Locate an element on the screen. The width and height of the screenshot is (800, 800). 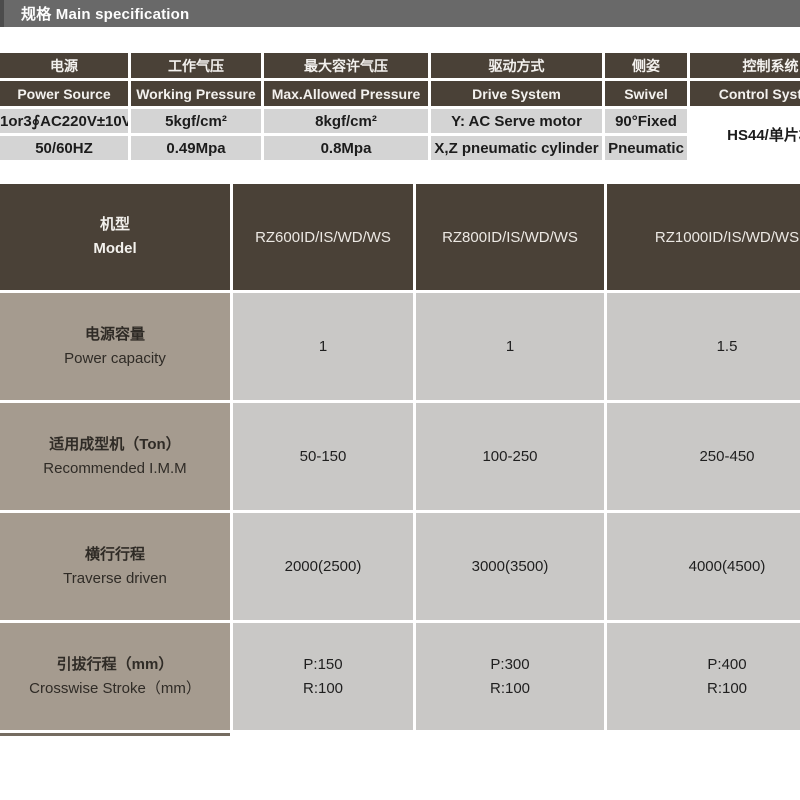
cutoff-next-row-sliver is located at coordinates (115, 734).